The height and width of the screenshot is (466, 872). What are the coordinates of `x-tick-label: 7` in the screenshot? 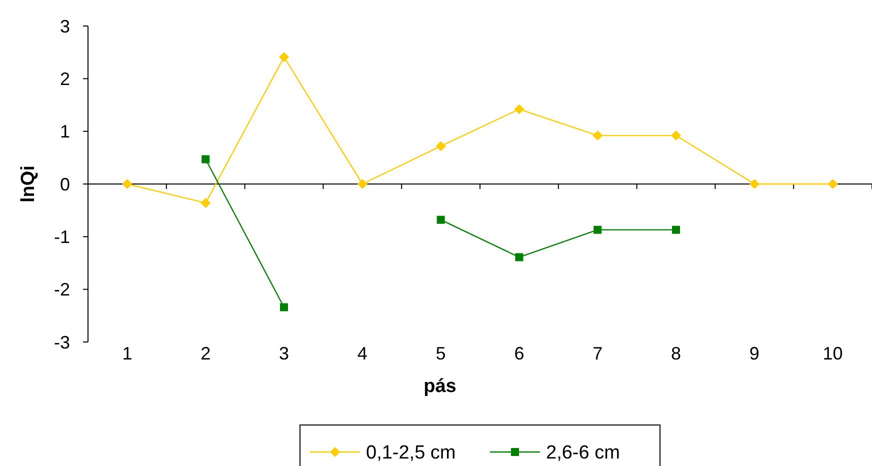 It's located at (597, 354).